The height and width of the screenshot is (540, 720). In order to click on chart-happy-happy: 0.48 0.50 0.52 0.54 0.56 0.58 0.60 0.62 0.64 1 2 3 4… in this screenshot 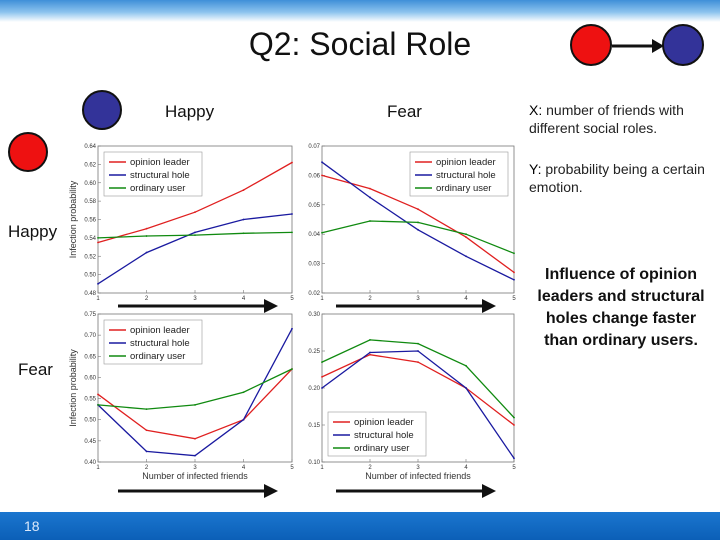, I will do `click(181, 223)`.